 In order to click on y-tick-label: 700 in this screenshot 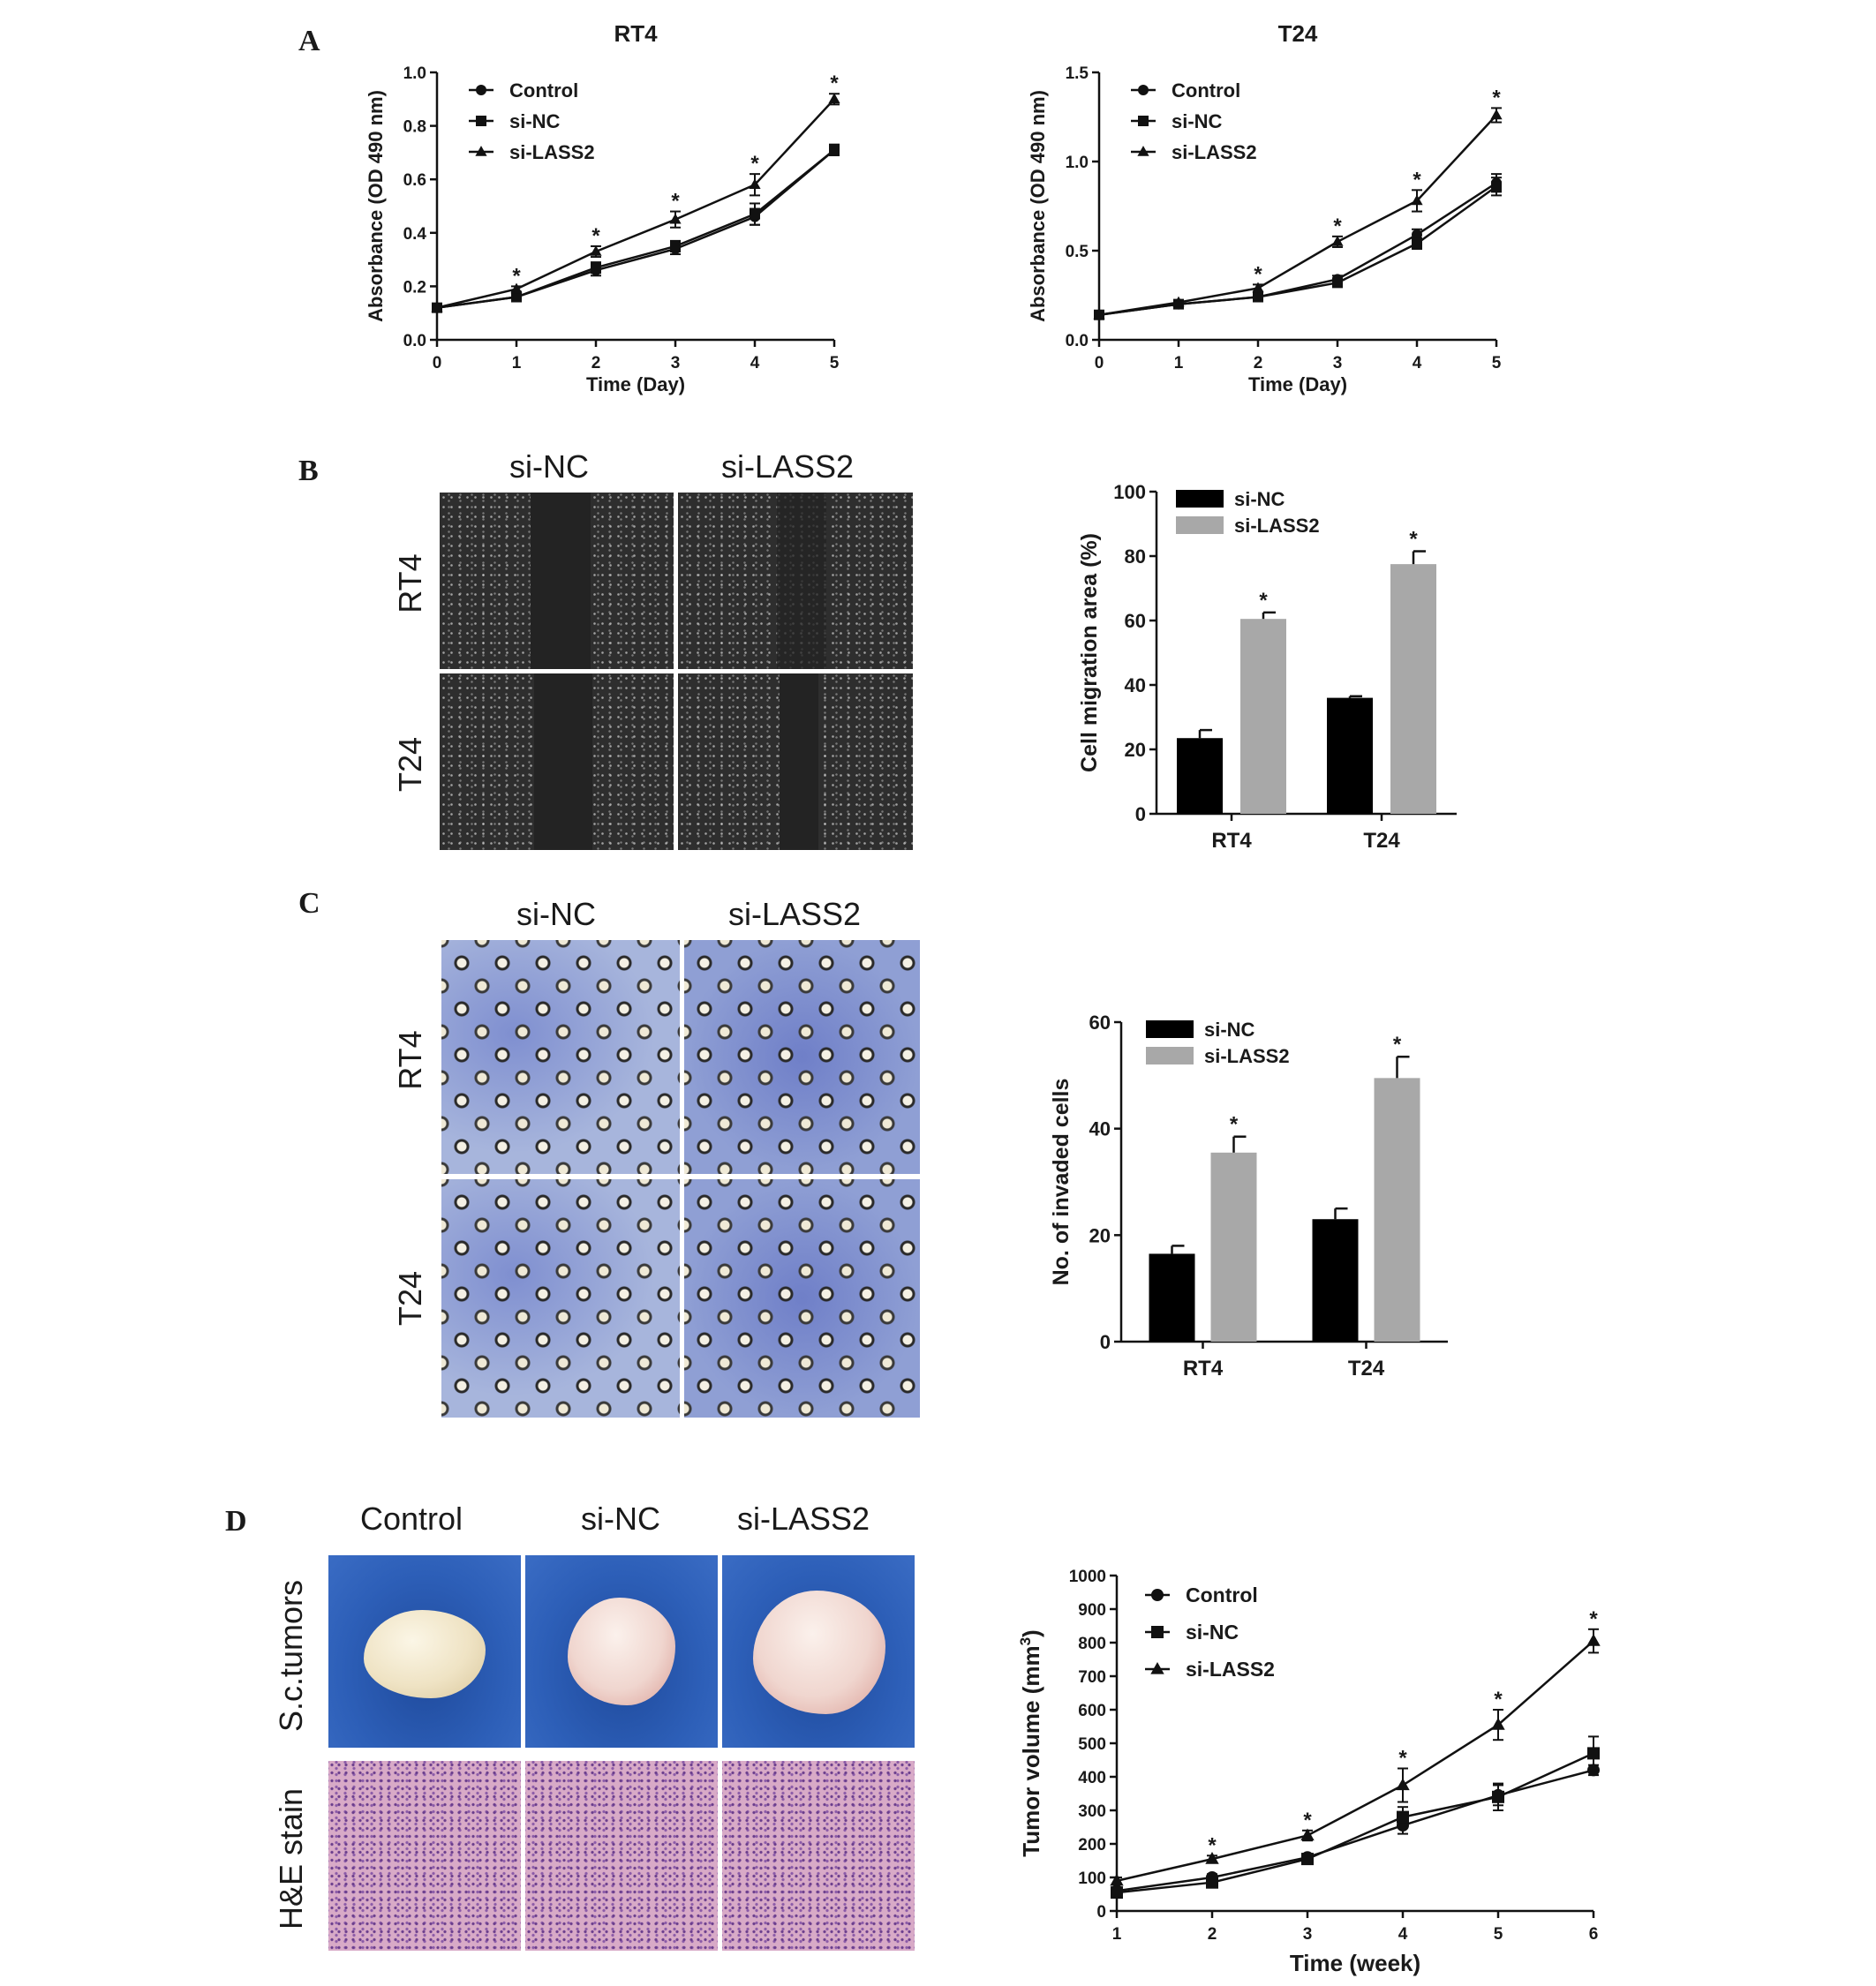, I will do `click(1092, 1677)`.